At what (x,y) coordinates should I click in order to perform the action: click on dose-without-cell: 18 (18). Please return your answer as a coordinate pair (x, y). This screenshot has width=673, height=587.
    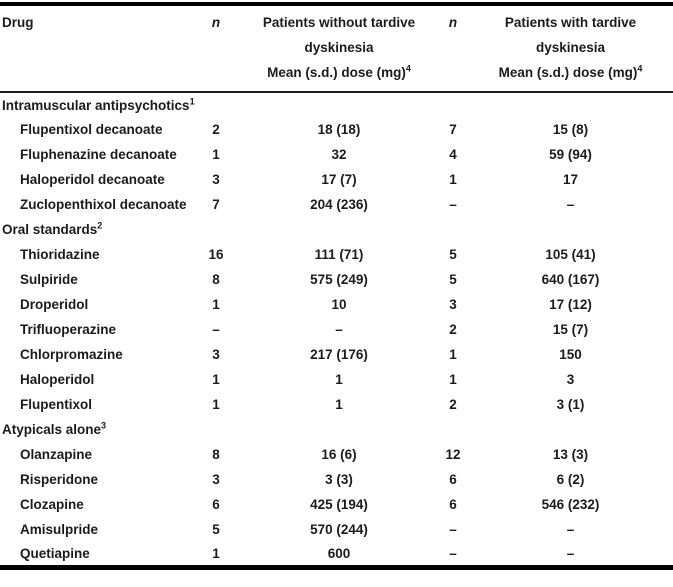
    Looking at the image, I should click on (339, 129).